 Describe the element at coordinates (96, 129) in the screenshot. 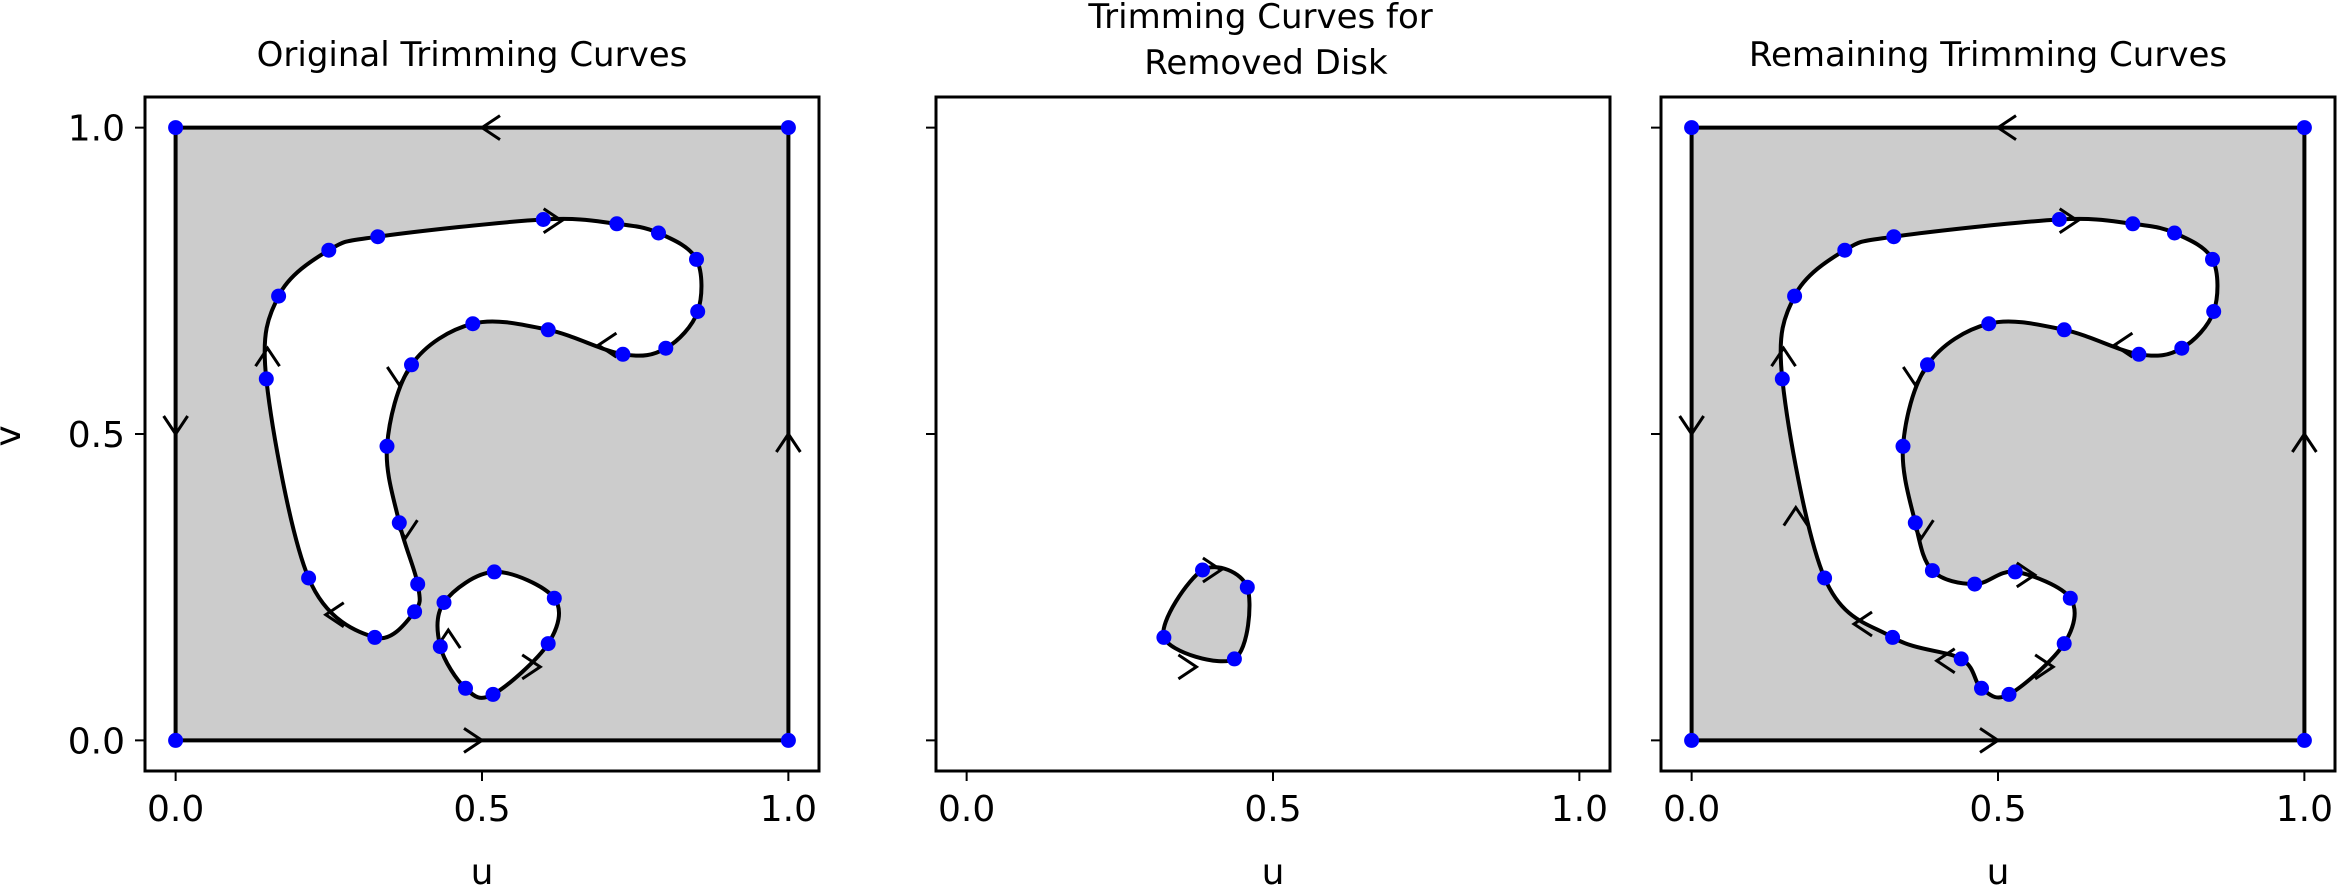

I see `y-tick-label: 1.0` at that location.